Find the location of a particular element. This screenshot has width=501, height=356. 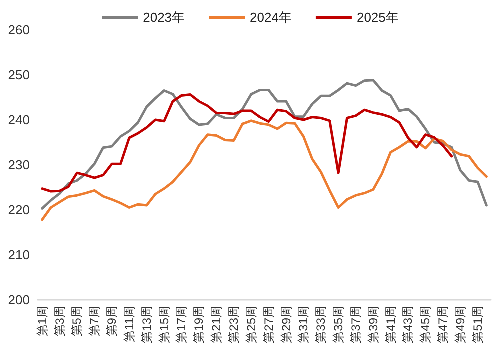

x-tick-label: 第21周 is located at coordinates (217, 325).